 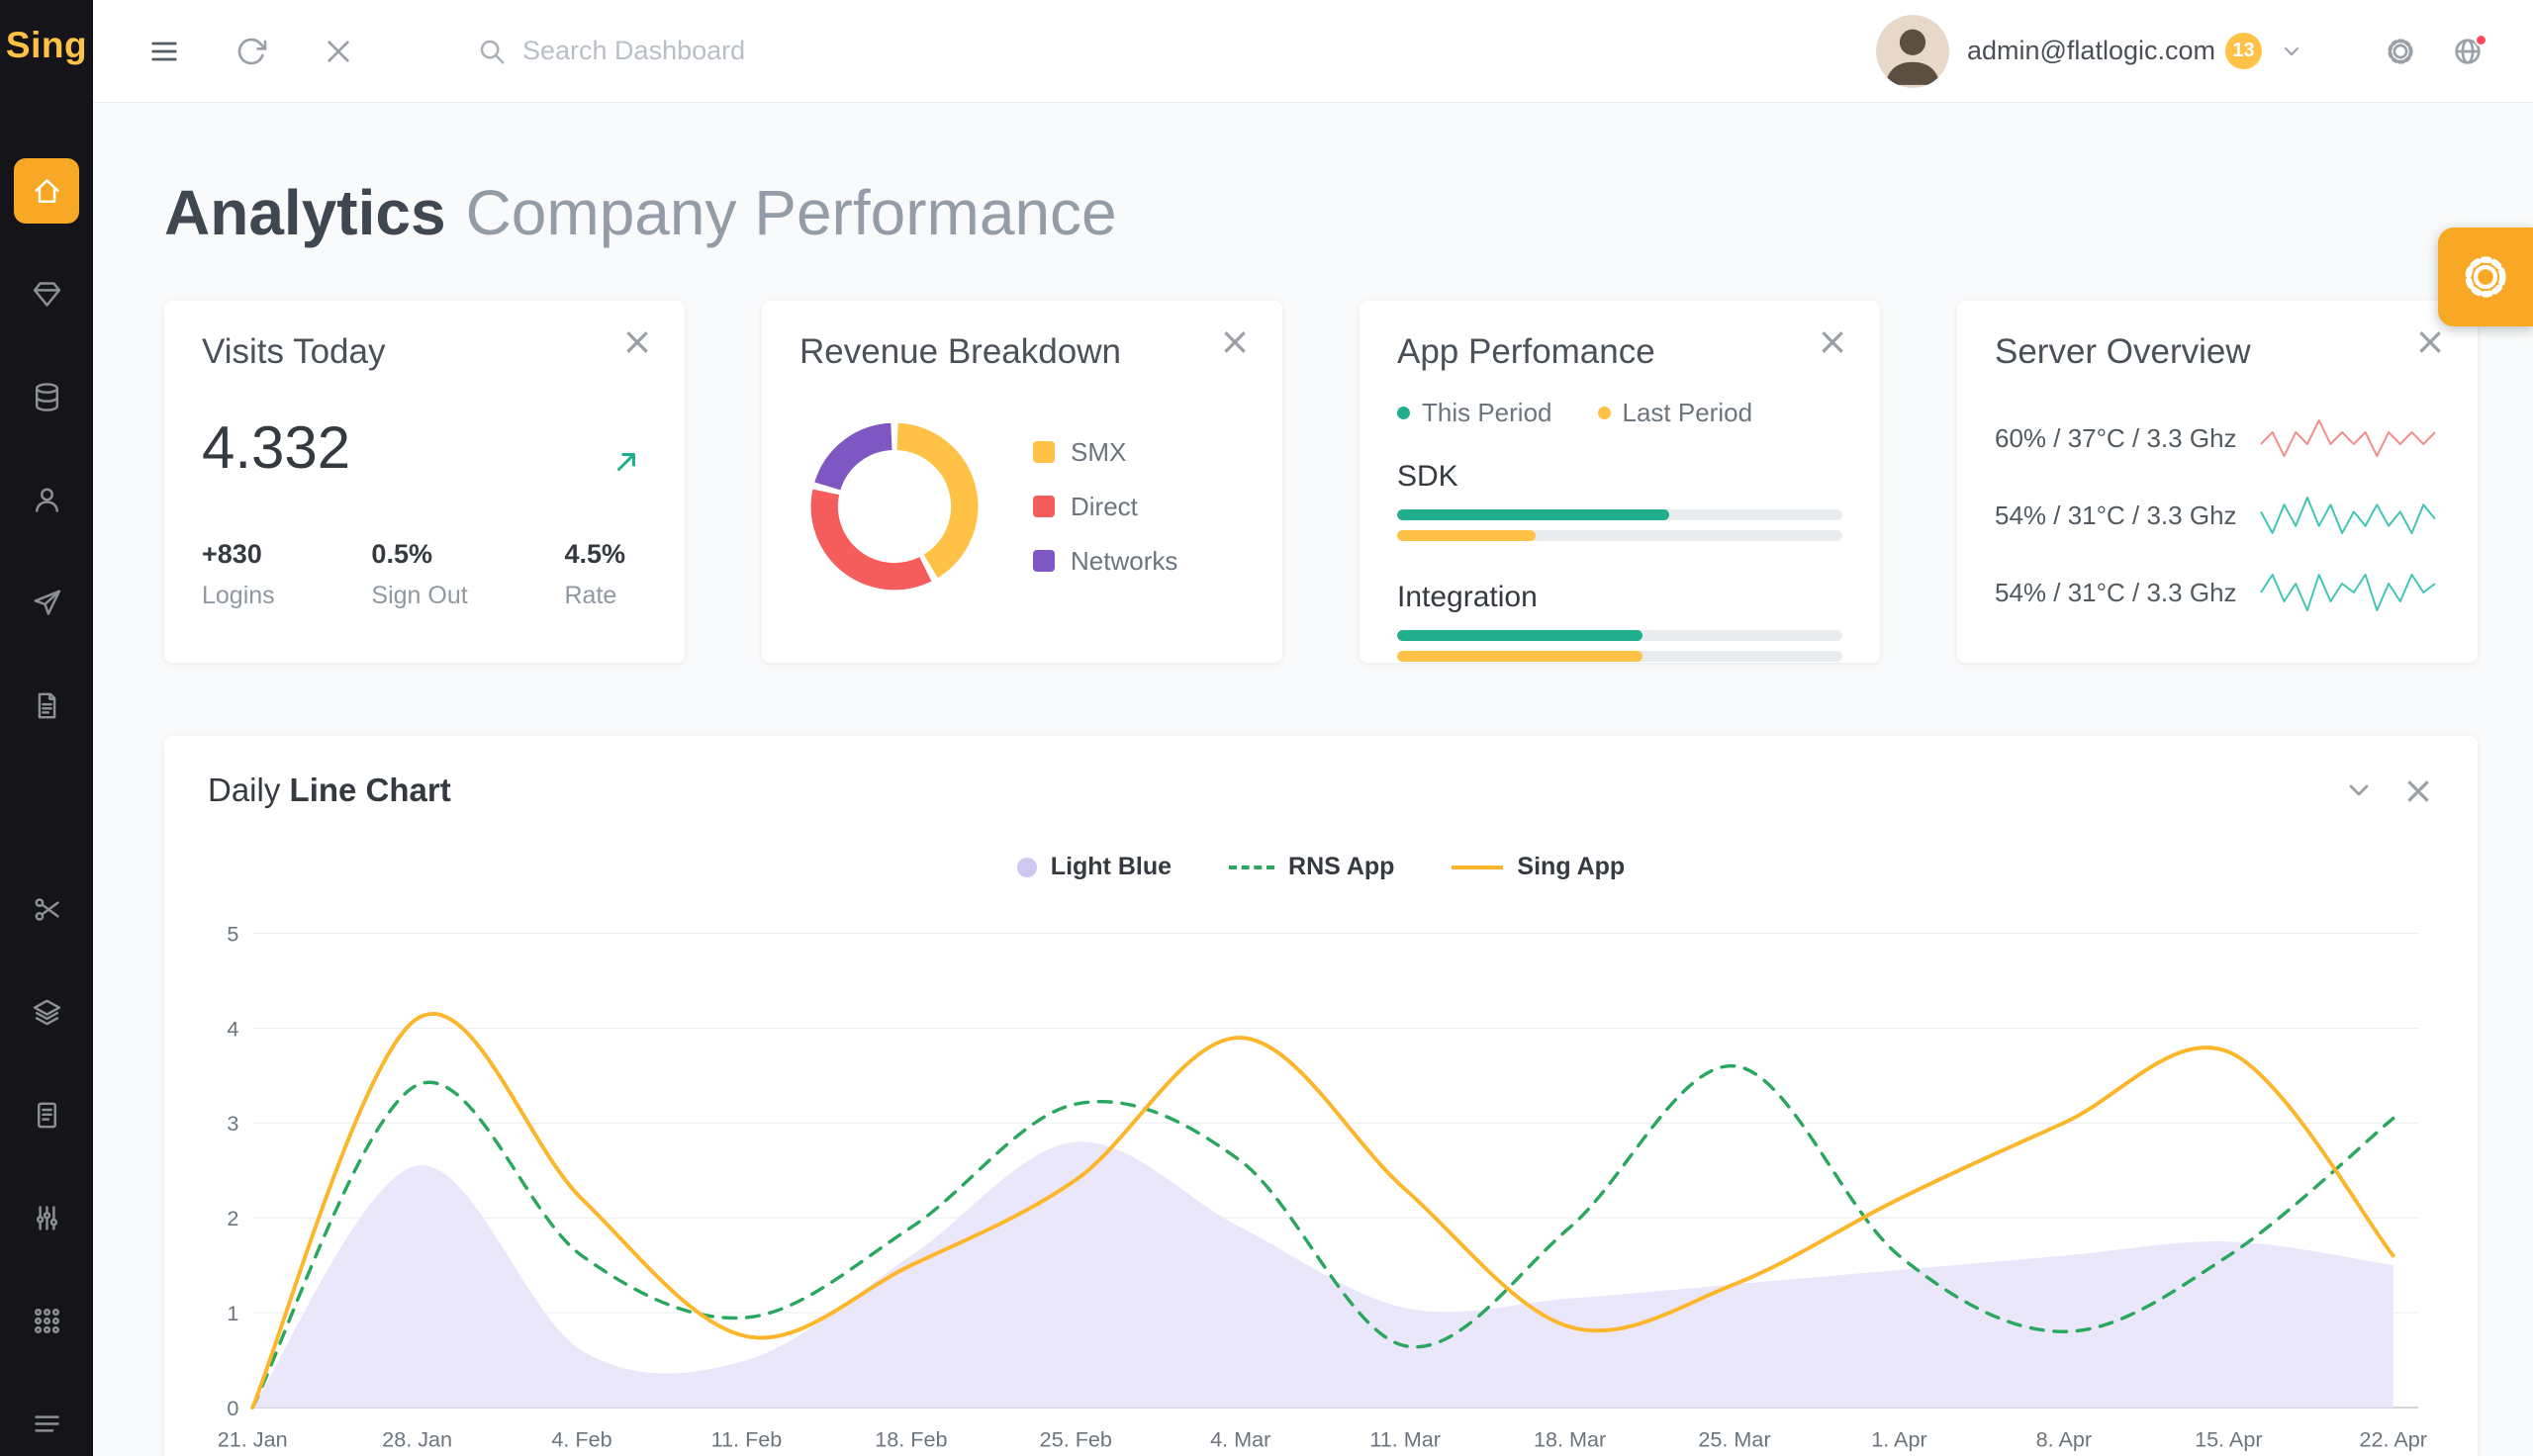 What do you see at coordinates (2388, 790) in the screenshot?
I see `chart-actions: ×` at bounding box center [2388, 790].